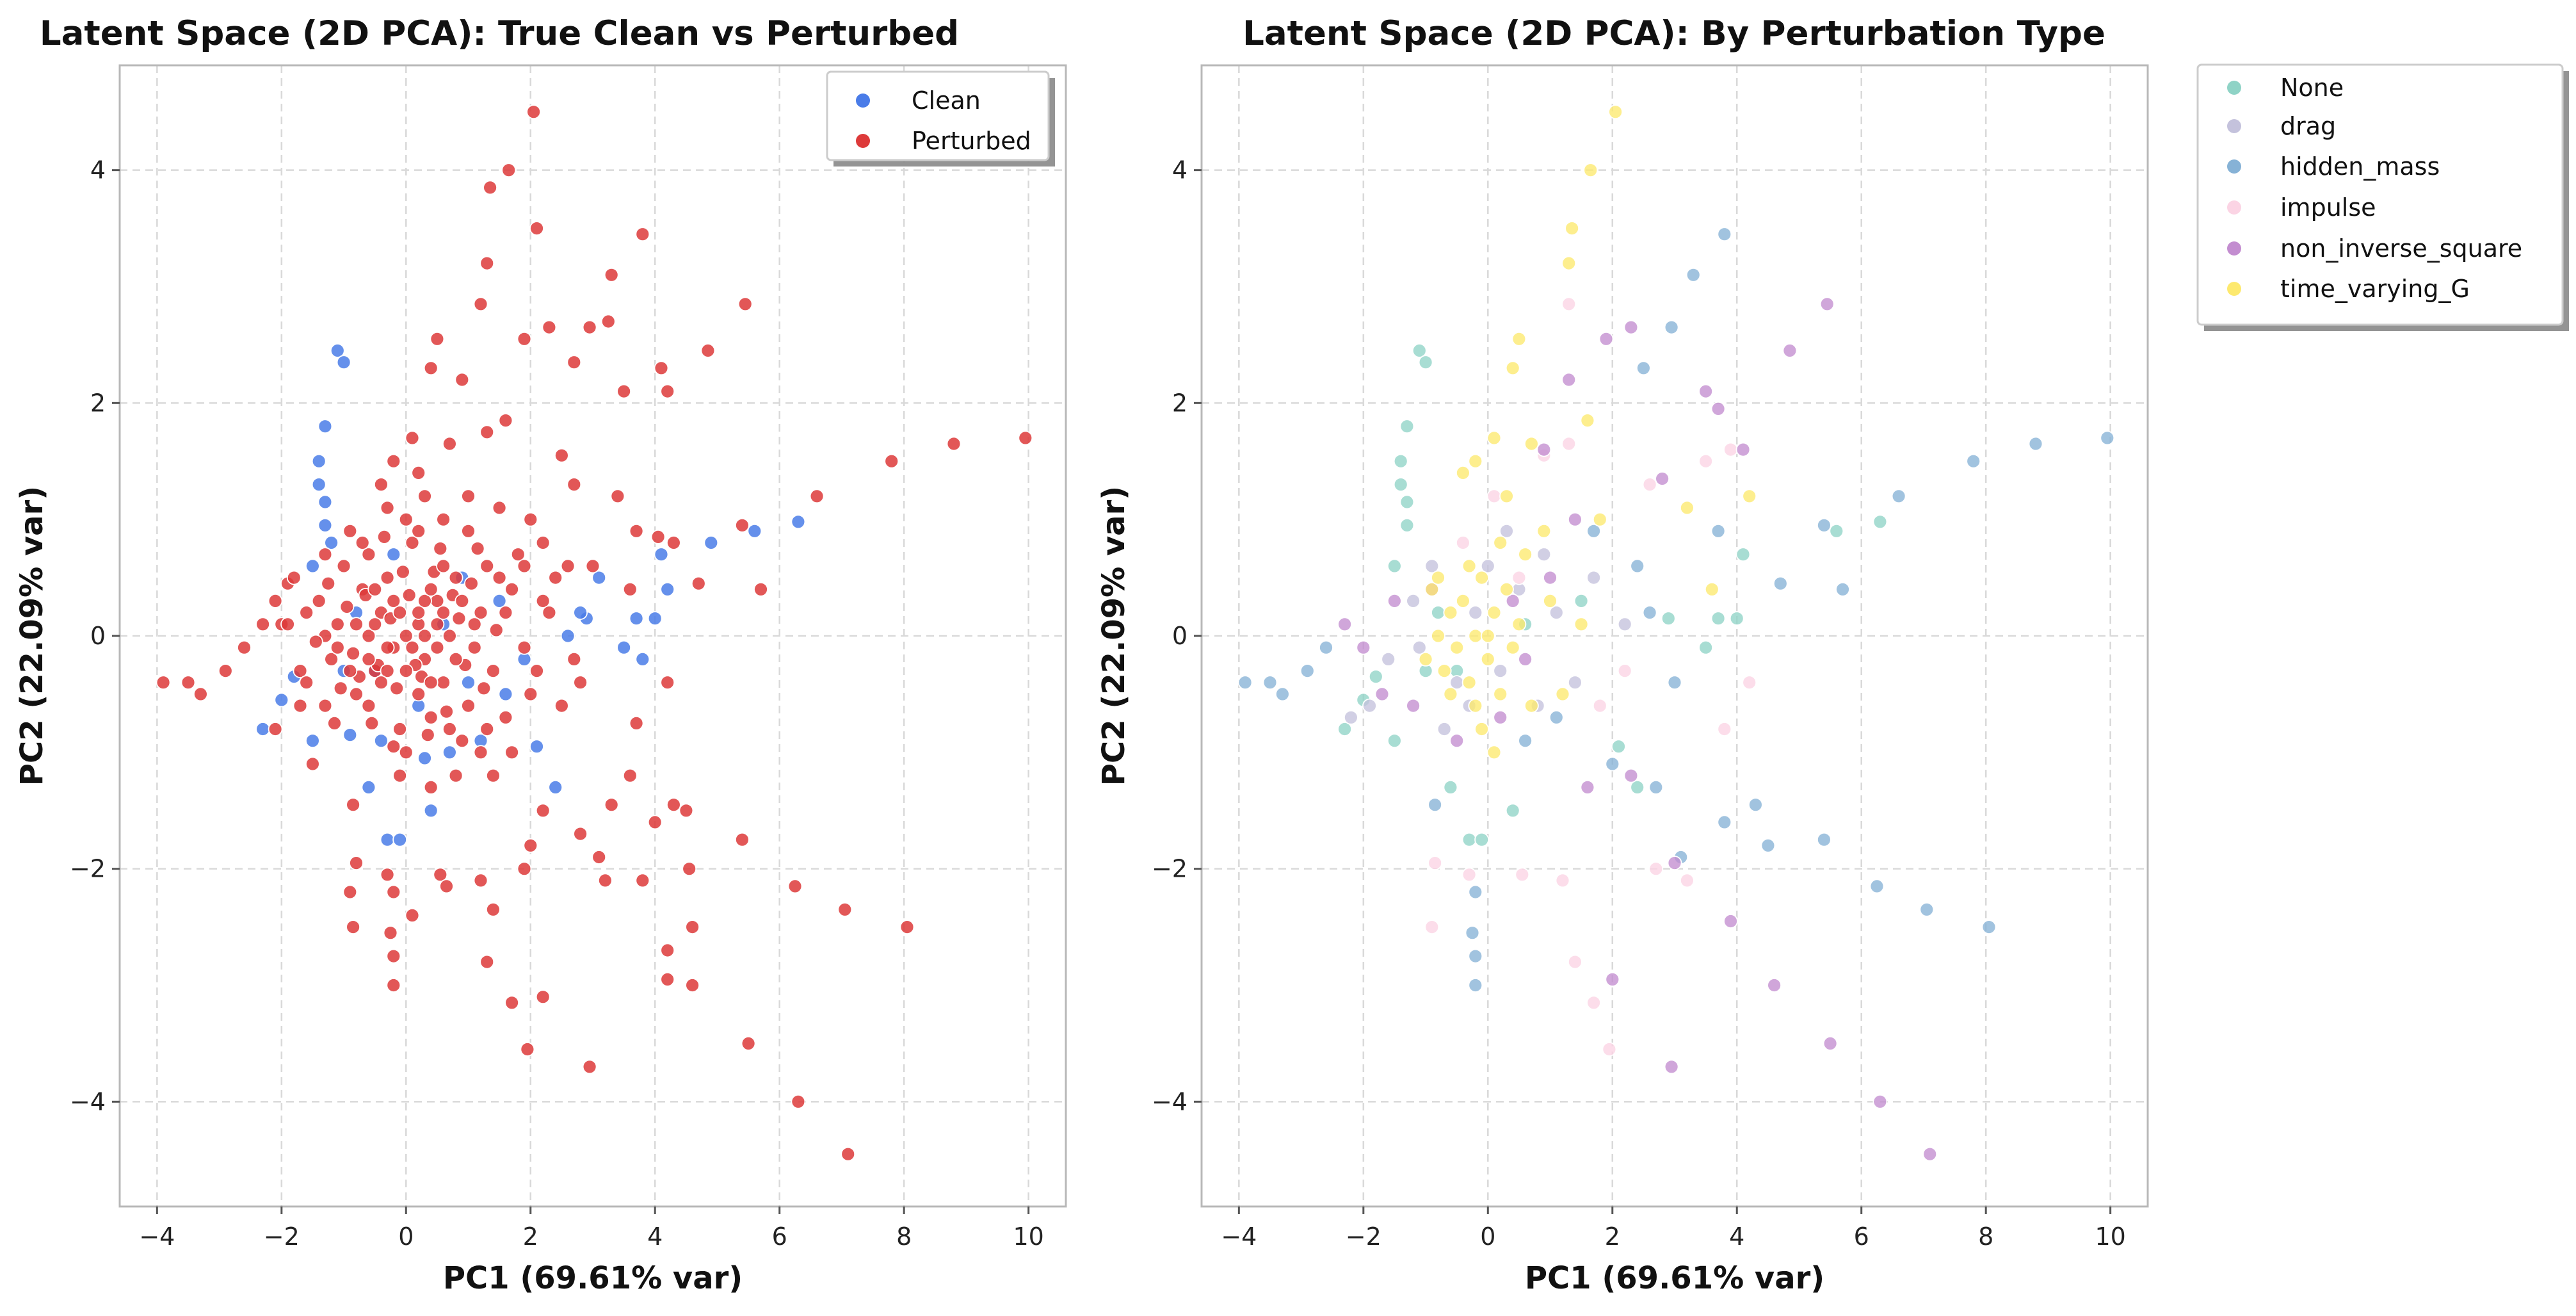  What do you see at coordinates (32, 636) in the screenshot?
I see `left-y-axis-label: PC2 (22.09% var)` at bounding box center [32, 636].